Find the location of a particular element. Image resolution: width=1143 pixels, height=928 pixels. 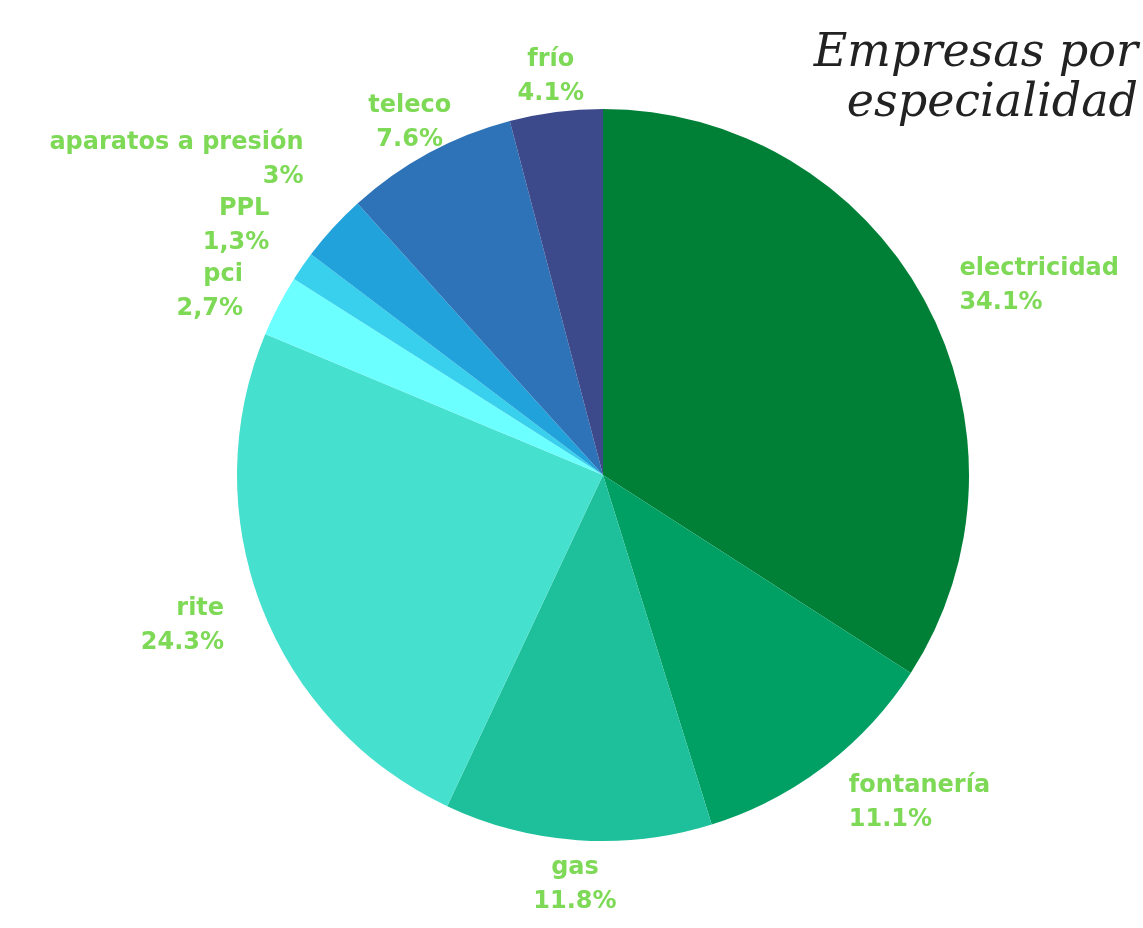

data-label: 11.1% is located at coordinates (890, 818).